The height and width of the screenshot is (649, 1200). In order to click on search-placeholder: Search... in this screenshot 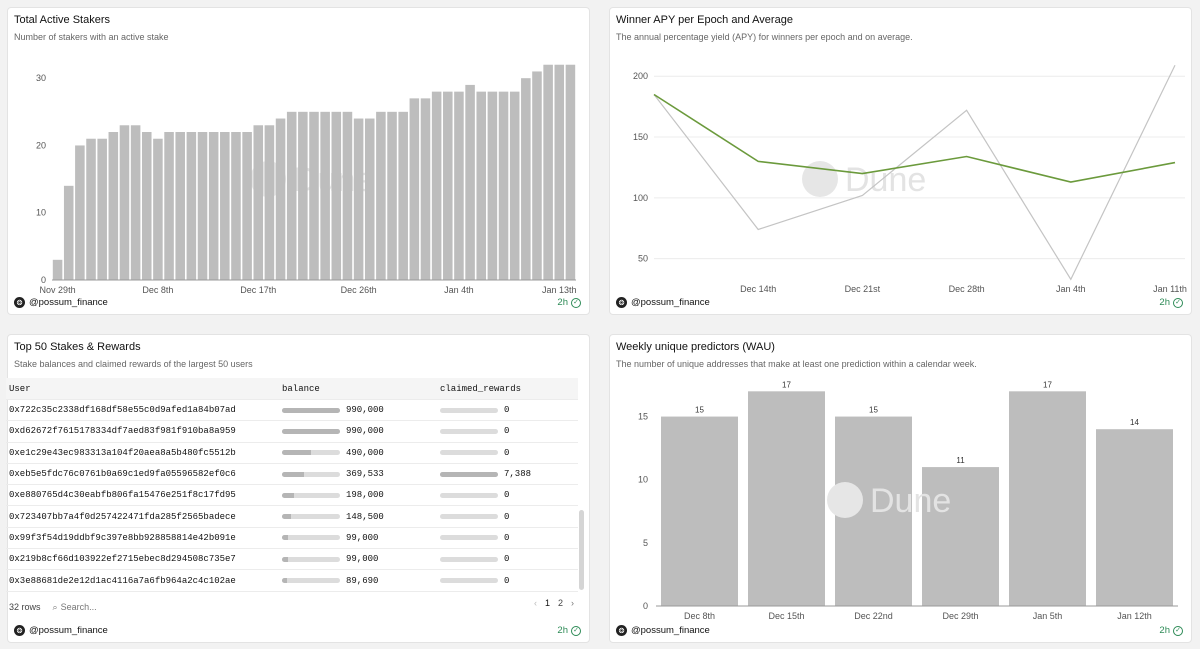, I will do `click(78, 607)`.